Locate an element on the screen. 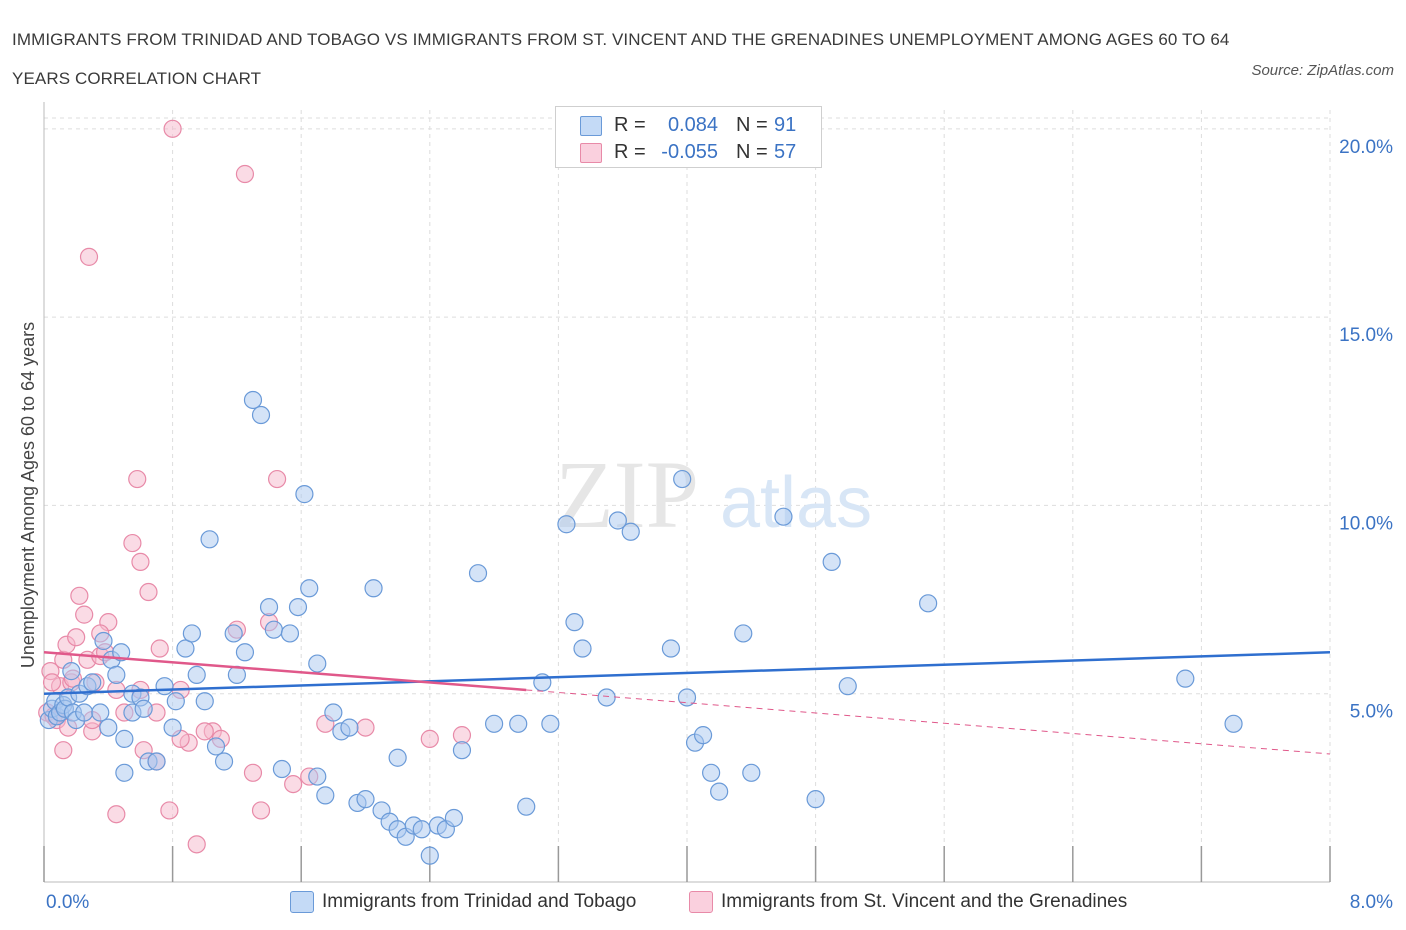  legend-n-value: 57 is located at coordinates (785, 152).